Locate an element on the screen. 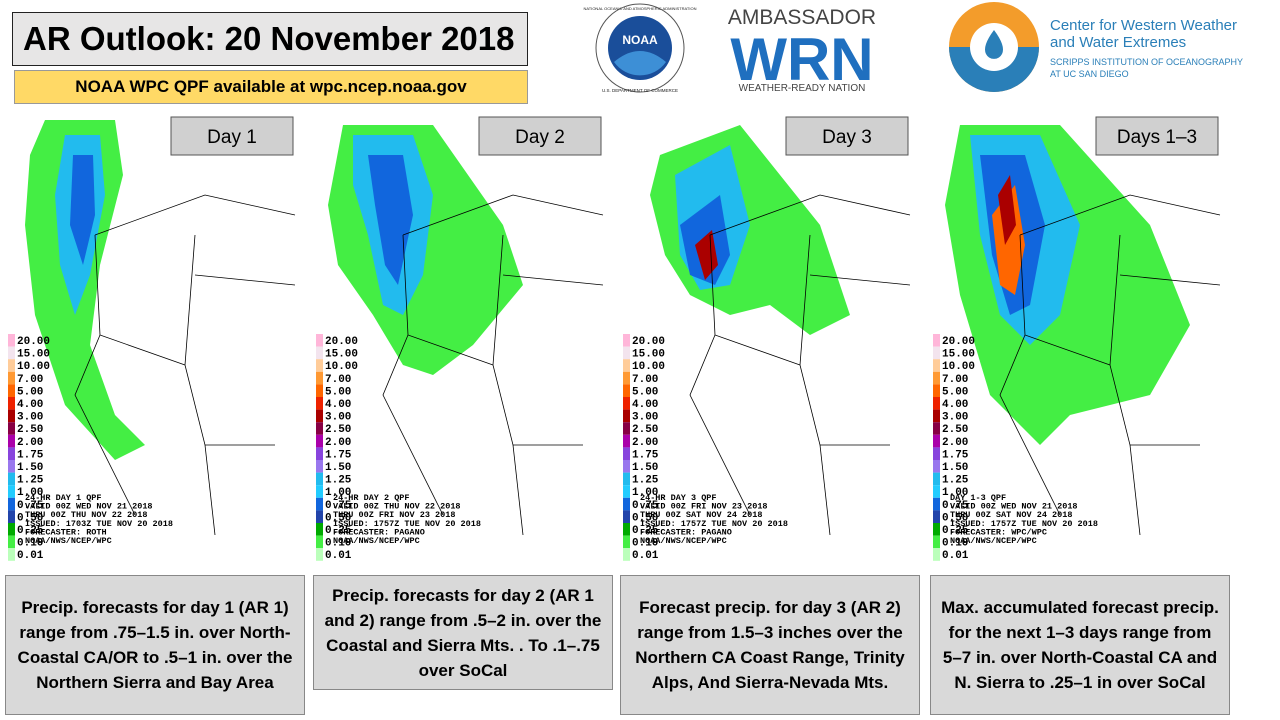 The width and height of the screenshot is (1280, 720). product-info: 24-HR DAY 2 QPF is located at coordinates (371, 498).